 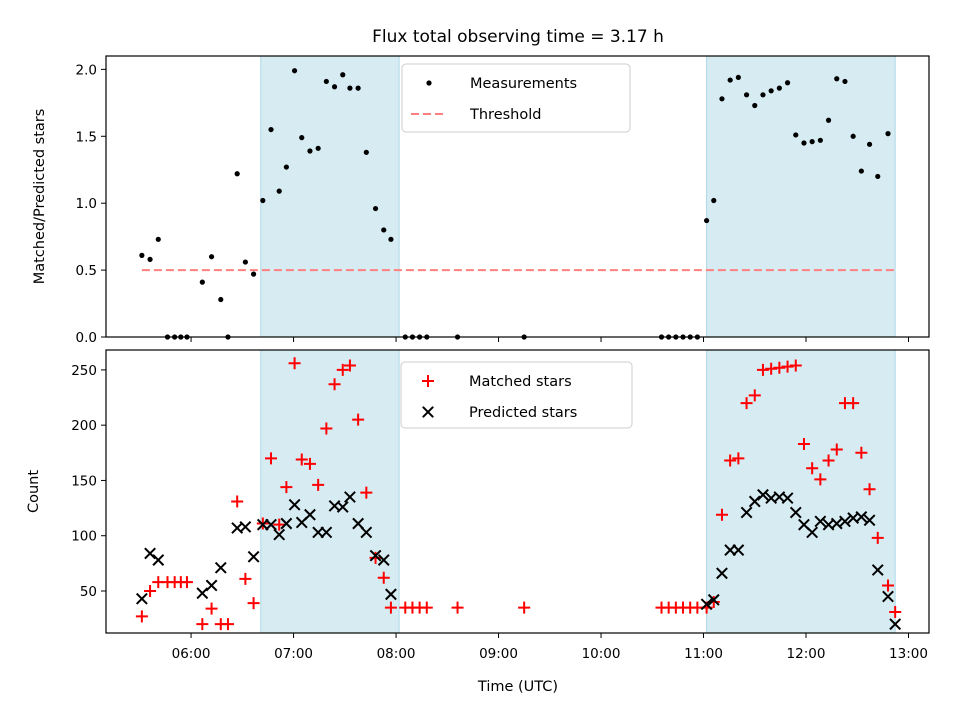 I want to click on x-tick-label: 08:00, so click(x=396, y=654).